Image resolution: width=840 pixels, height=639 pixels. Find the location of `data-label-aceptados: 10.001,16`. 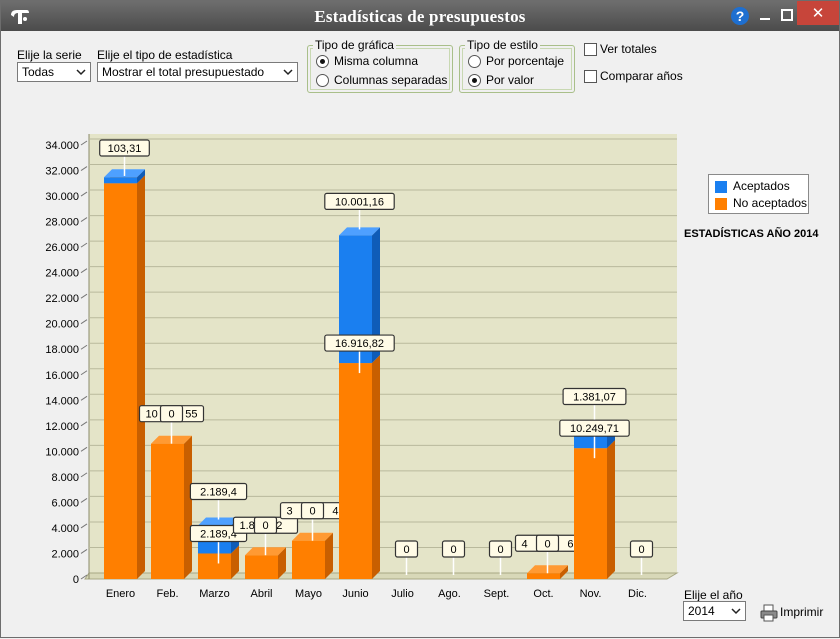

data-label-aceptados: 10.001,16 is located at coordinates (359, 202).